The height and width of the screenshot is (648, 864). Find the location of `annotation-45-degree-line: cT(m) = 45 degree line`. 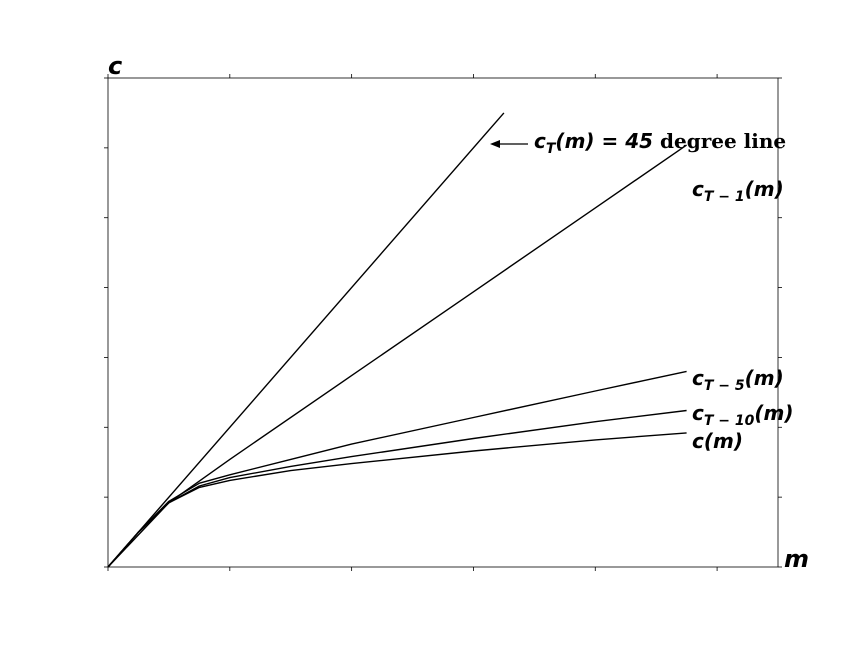

annotation-45-degree-line: cT(m) = 45 degree line is located at coordinates (660, 143).